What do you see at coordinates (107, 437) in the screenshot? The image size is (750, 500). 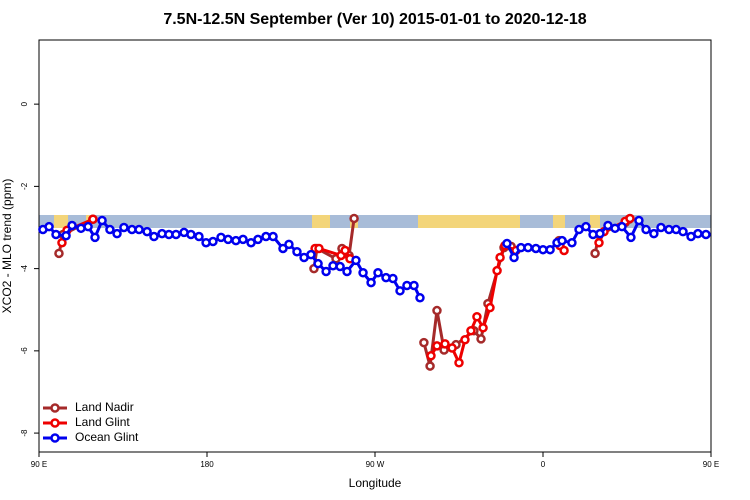 I see `legend-label: Ocean Glint` at bounding box center [107, 437].